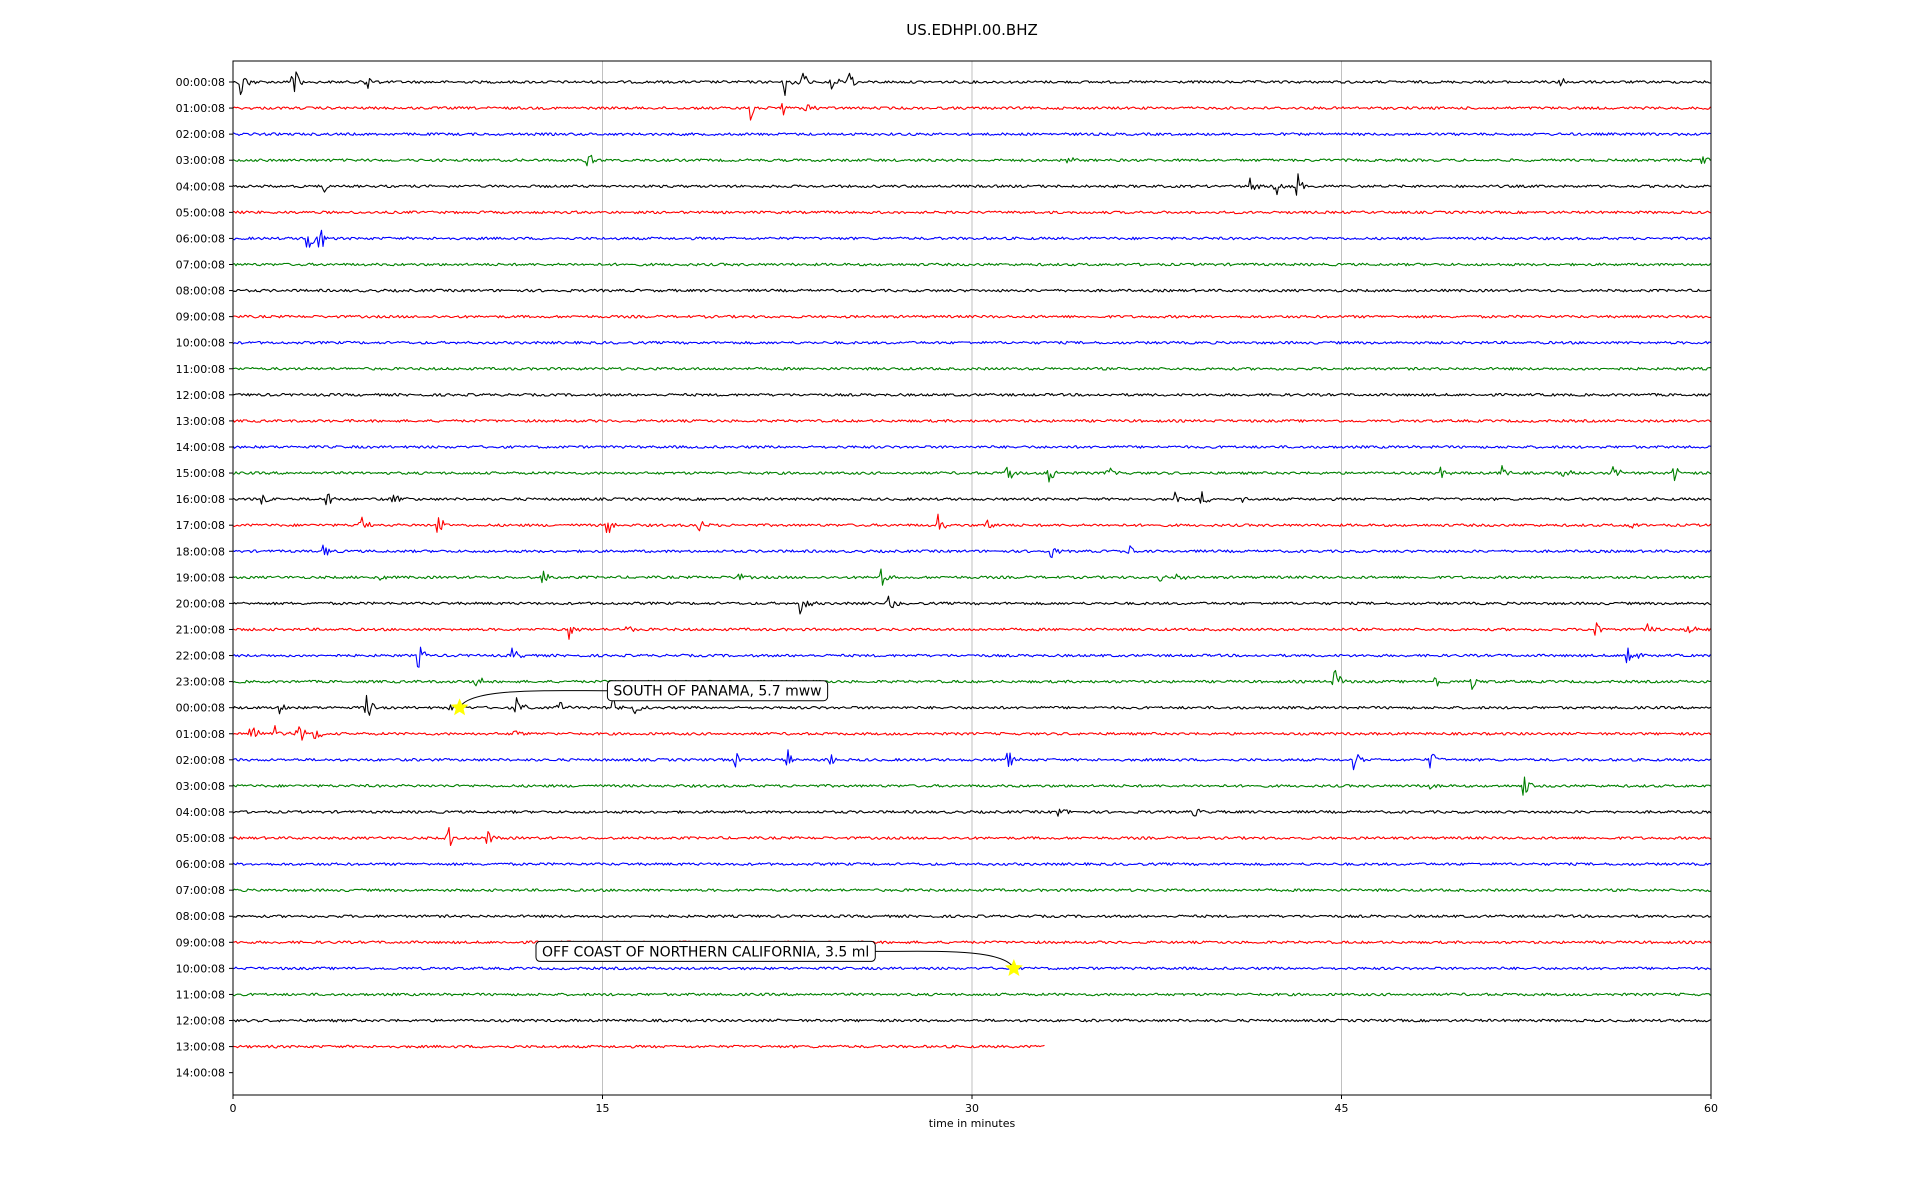  What do you see at coordinates (603, 1108) in the screenshot?
I see `x-tick-label: 15` at bounding box center [603, 1108].